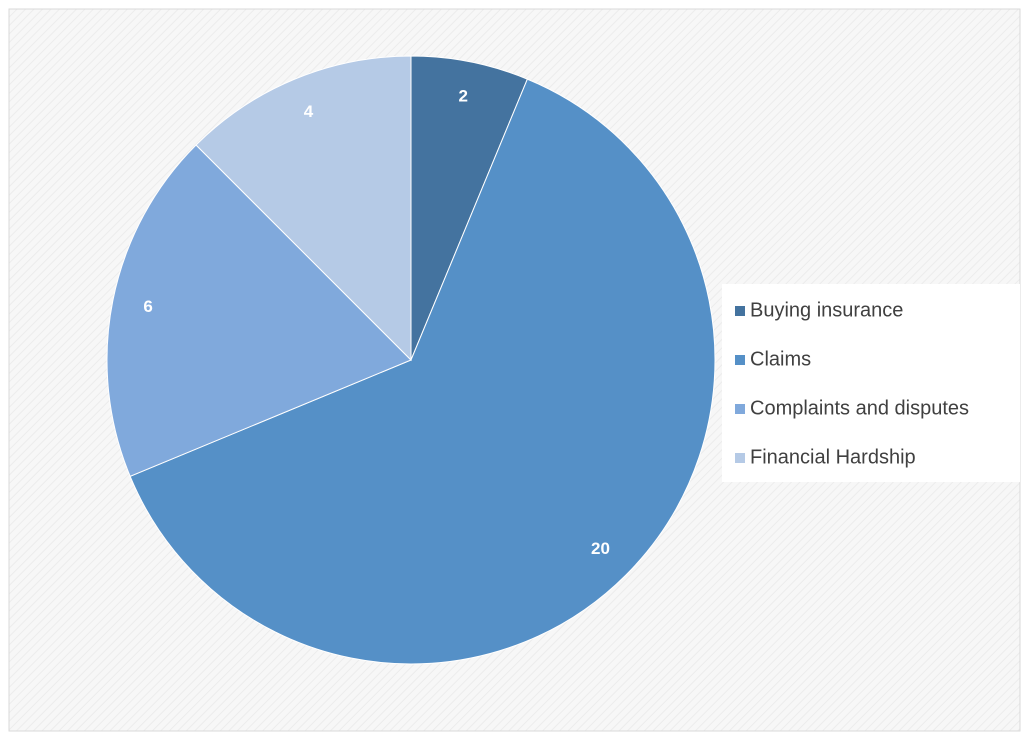 The width and height of the screenshot is (1023, 739). What do you see at coordinates (871, 383) in the screenshot?
I see `legend-box` at bounding box center [871, 383].